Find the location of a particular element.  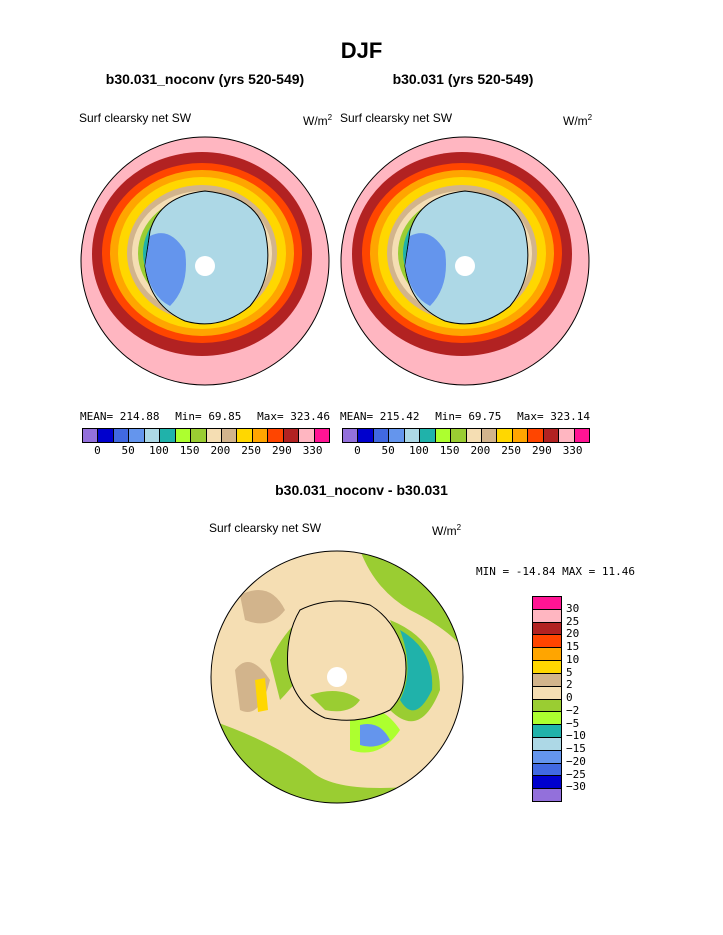

panel-2-units-label: W/m2 is located at coordinates (577, 120).